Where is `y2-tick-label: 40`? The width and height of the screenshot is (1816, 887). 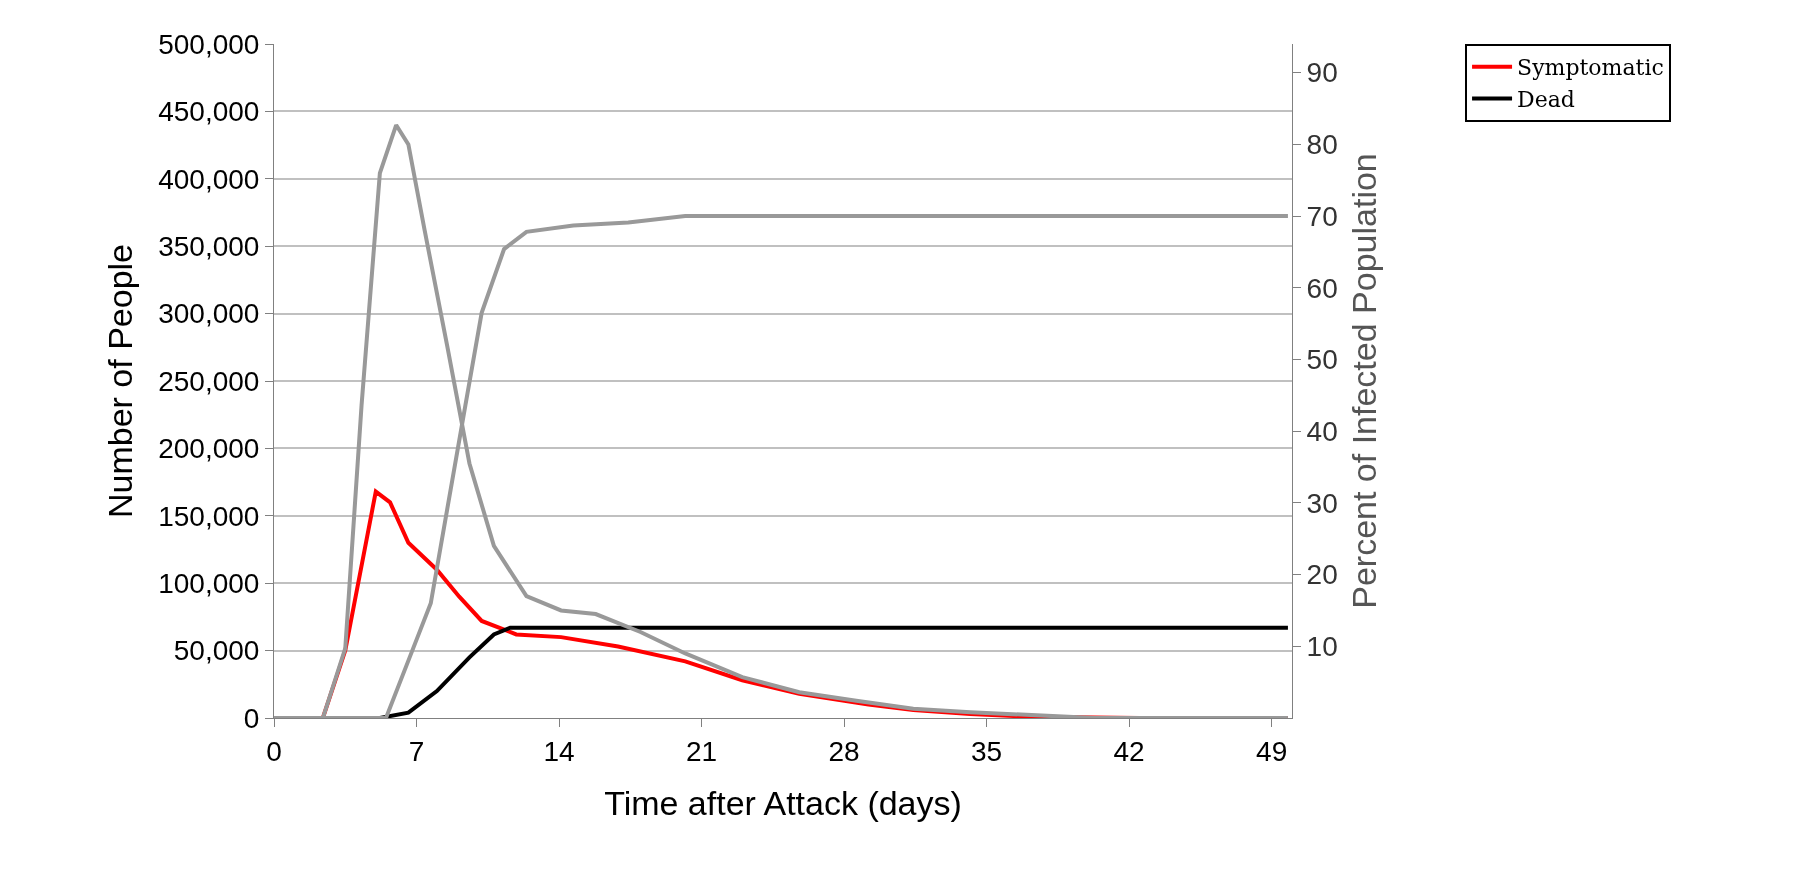
y2-tick-label: 40 is located at coordinates (1322, 431).